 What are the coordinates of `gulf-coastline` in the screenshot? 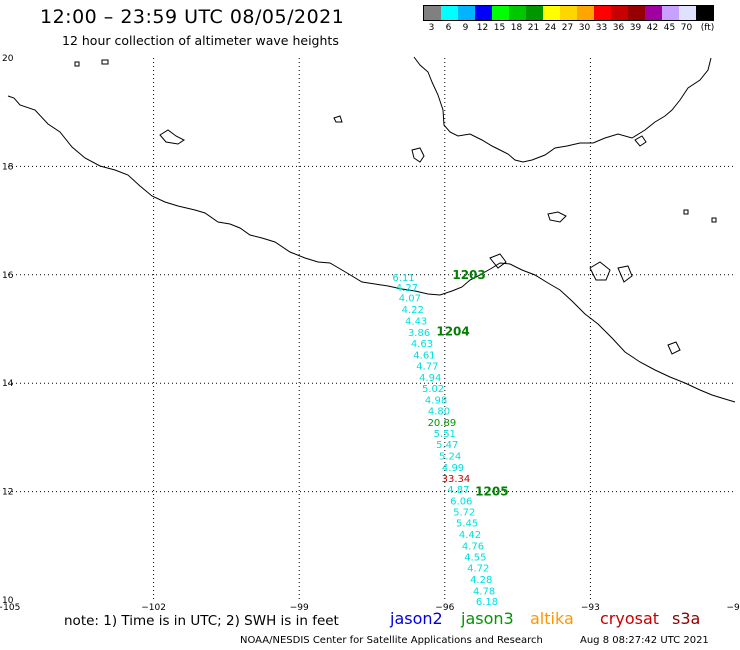 It's located at (562, 109).